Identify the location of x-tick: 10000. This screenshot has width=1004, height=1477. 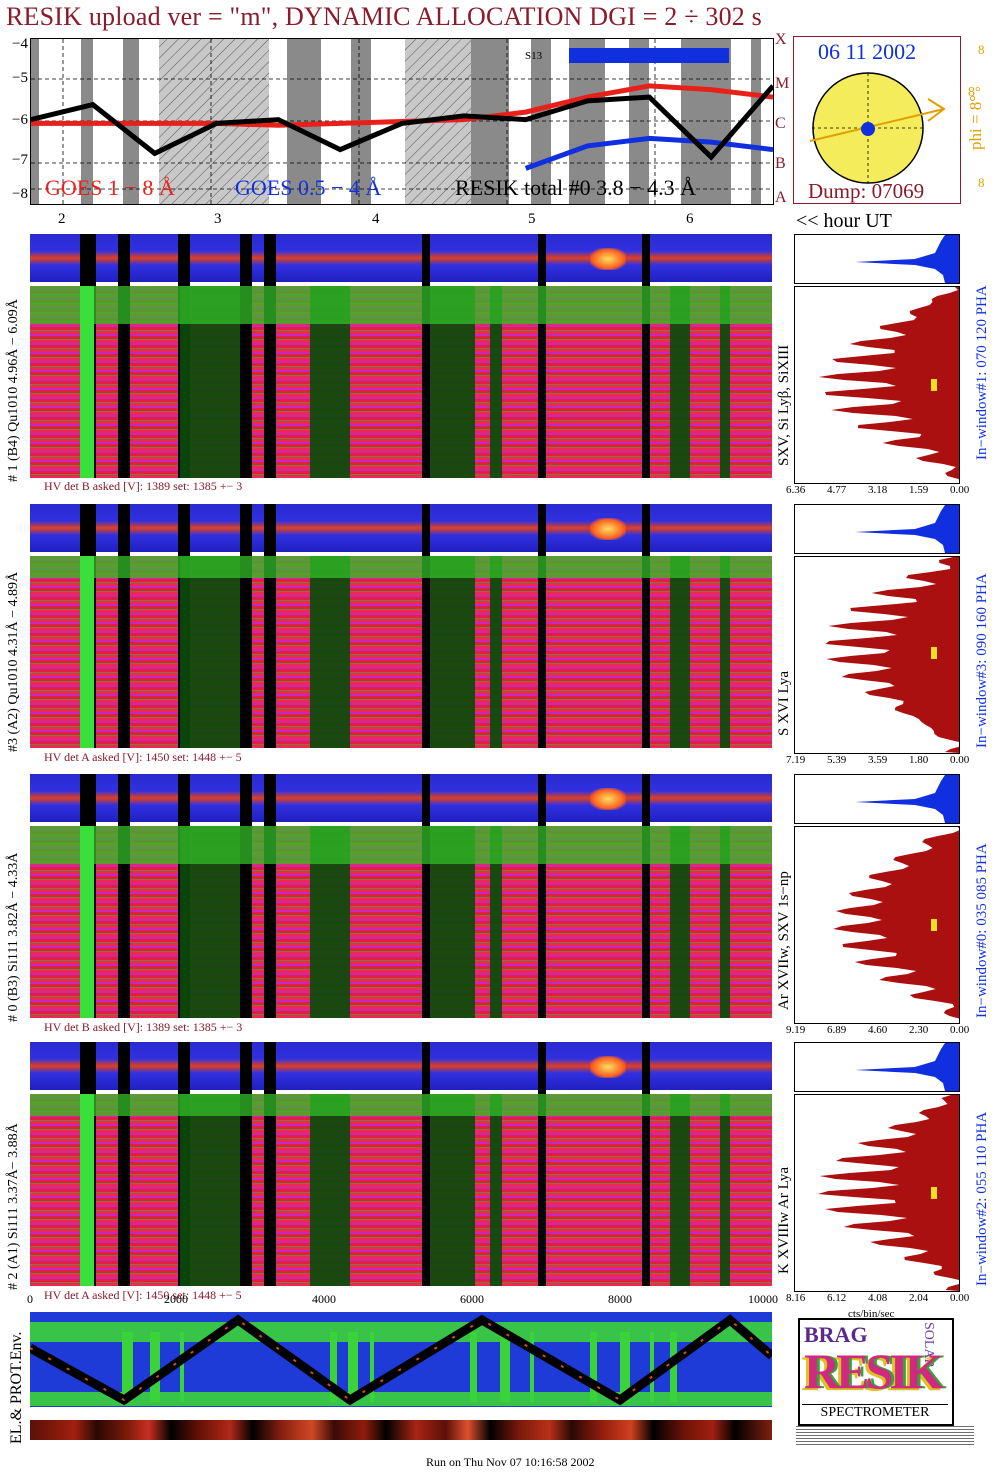
(763, 1299).